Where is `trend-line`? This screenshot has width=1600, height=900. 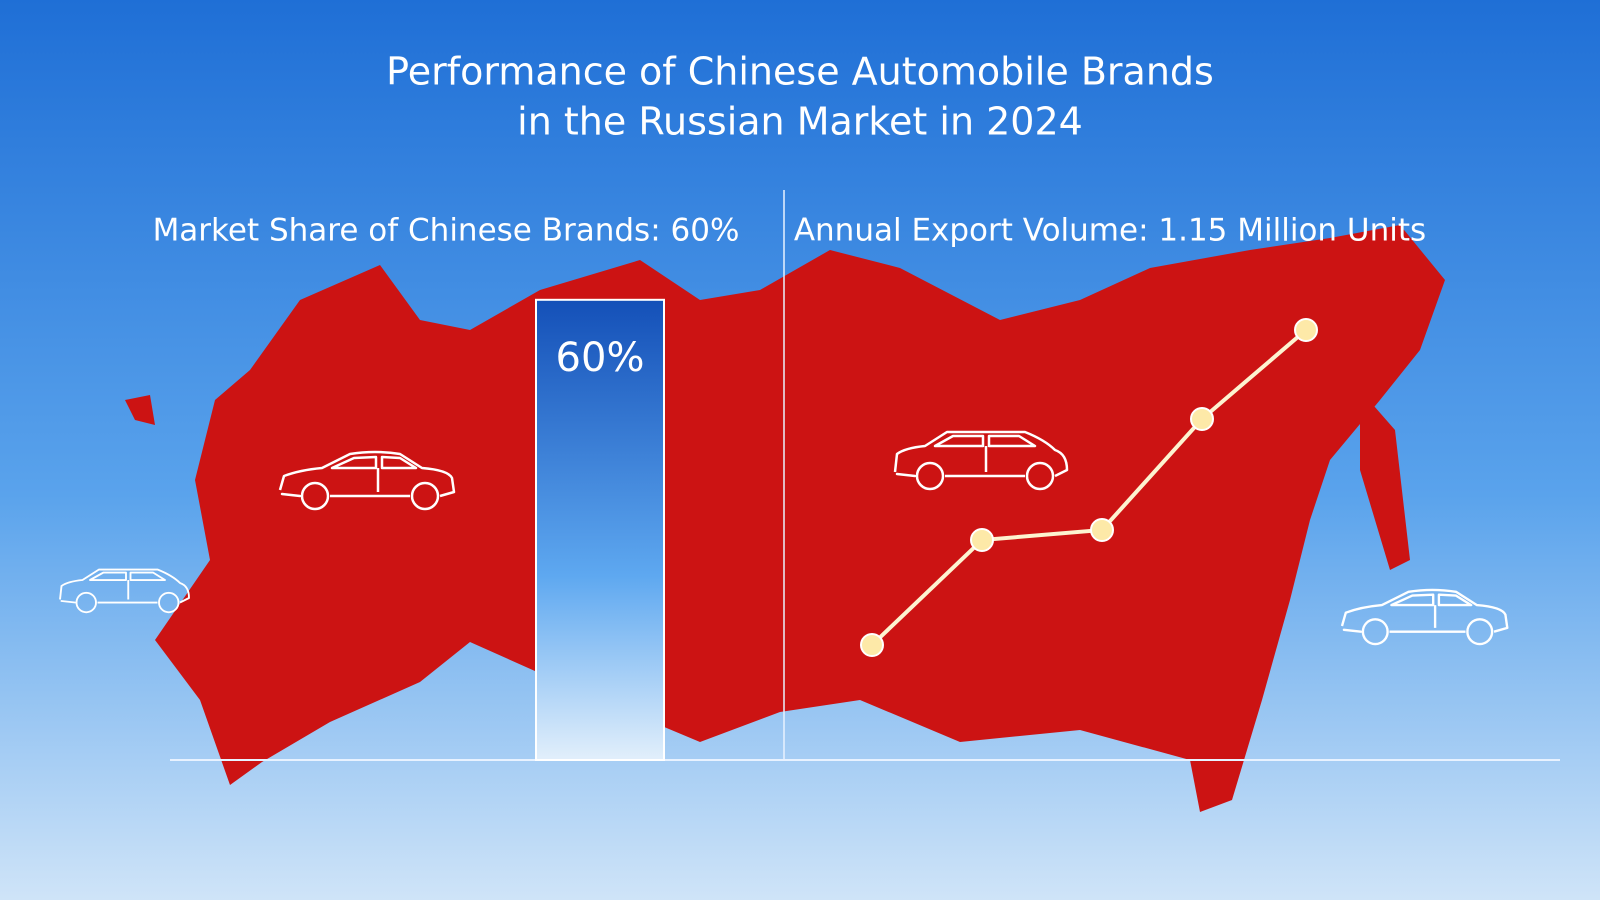
trend-line is located at coordinates (1089, 487).